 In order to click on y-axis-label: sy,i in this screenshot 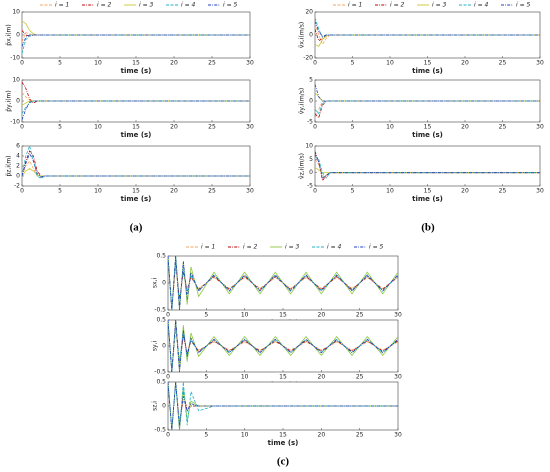, I will do `click(155, 346)`.